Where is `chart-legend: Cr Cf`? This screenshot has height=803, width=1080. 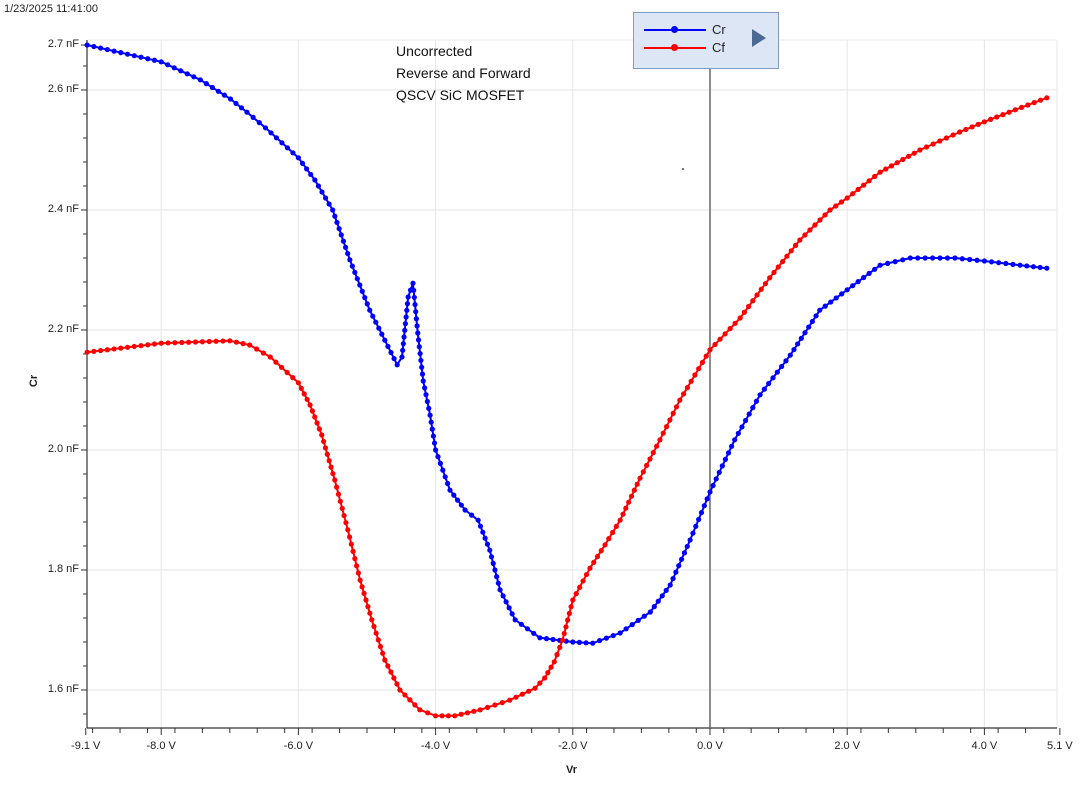
chart-legend: Cr Cf is located at coordinates (706, 40).